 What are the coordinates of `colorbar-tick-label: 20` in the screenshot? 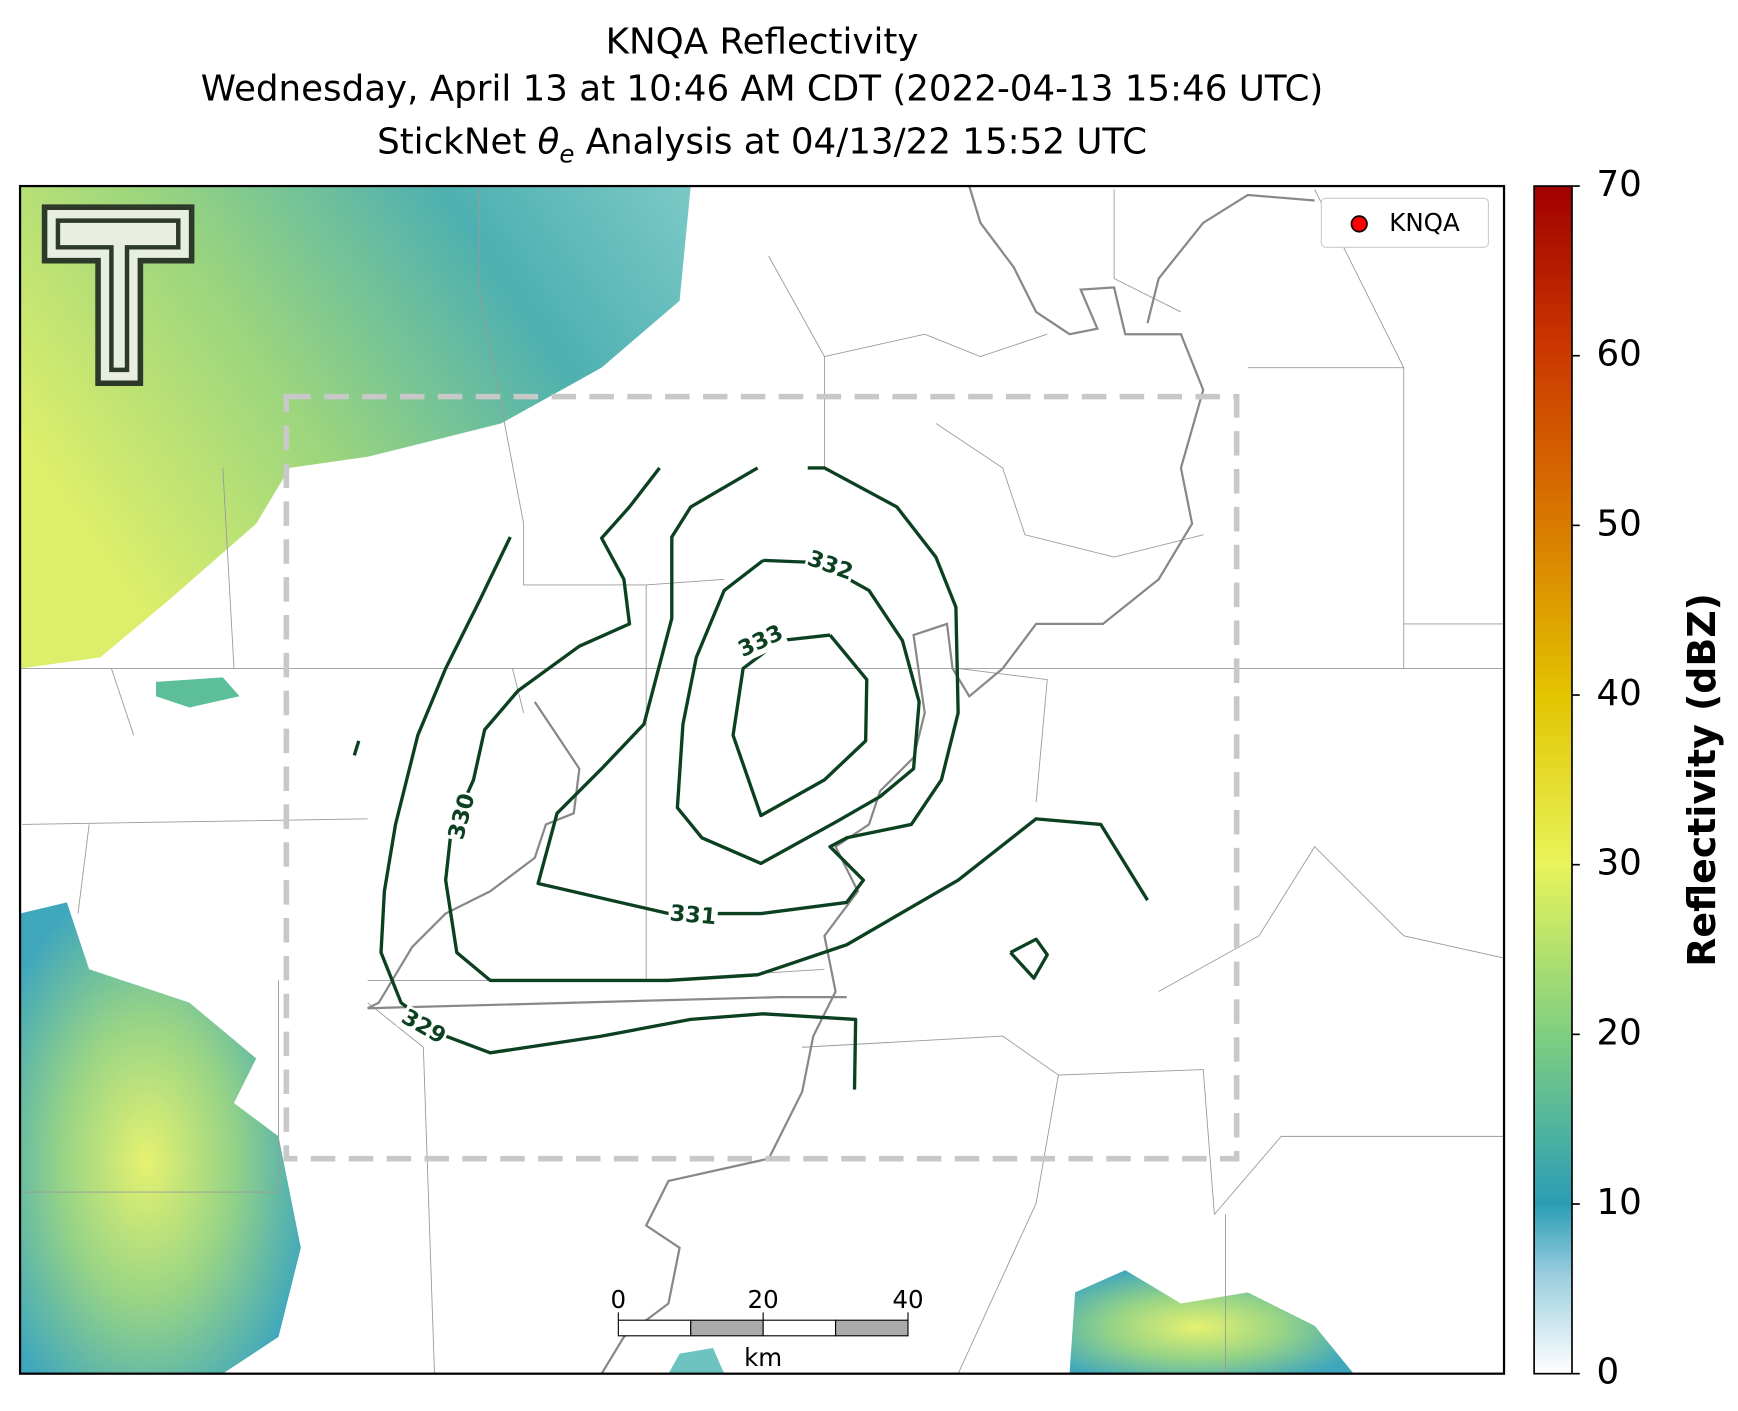 It's located at (1619, 1032).